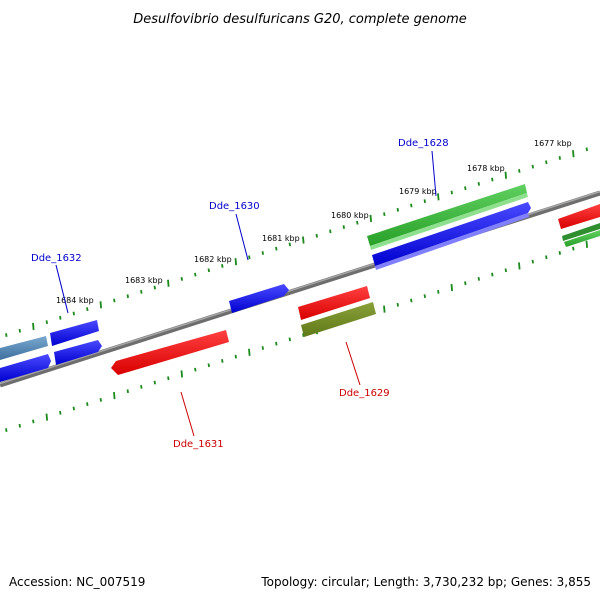  I want to click on gene-left-blue, so click(25, 368).